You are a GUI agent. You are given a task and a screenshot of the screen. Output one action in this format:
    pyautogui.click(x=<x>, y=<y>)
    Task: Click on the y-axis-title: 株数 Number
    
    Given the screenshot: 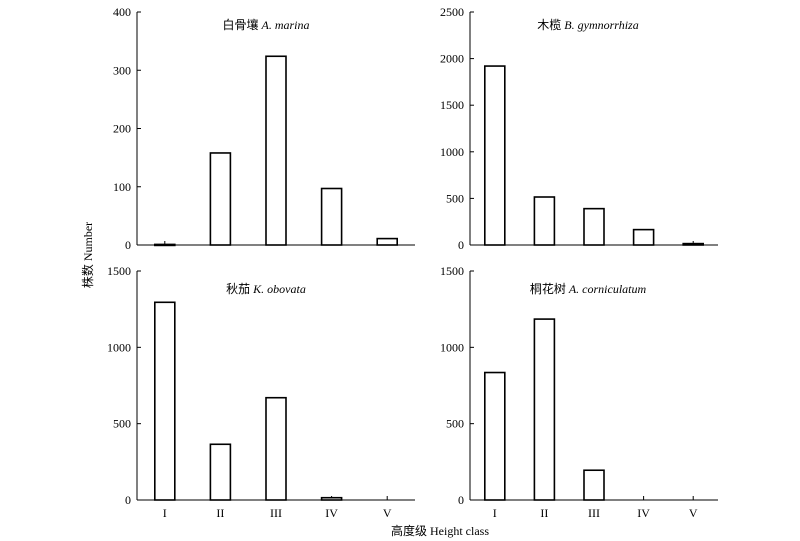 What is the action you would take?
    pyautogui.click(x=87, y=255)
    